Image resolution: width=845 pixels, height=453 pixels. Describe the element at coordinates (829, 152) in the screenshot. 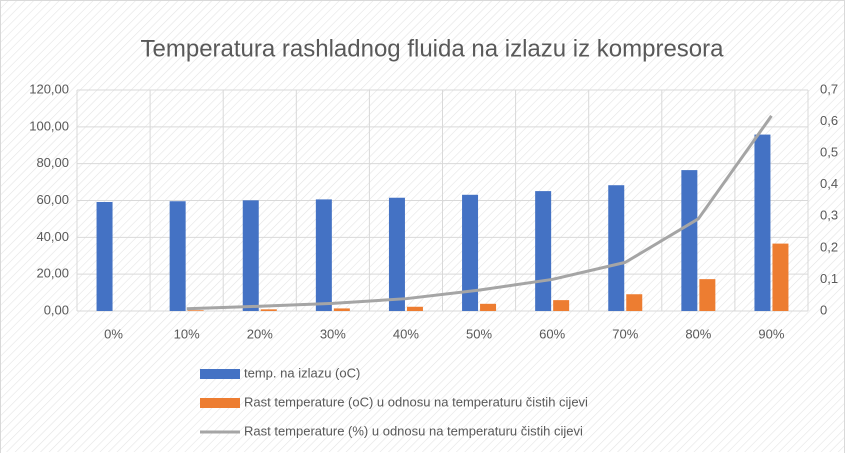

I see `y2-tick-label: 0,5` at that location.